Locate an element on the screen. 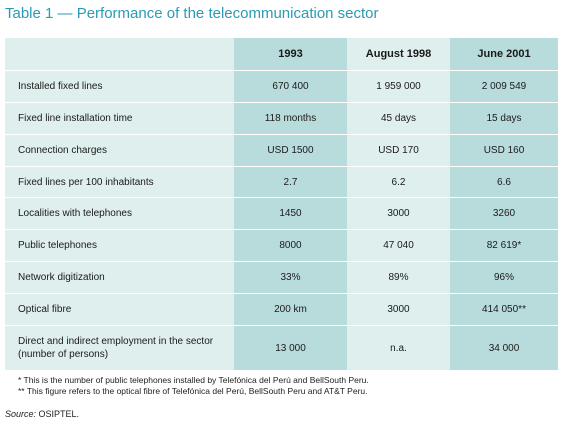 Image resolution: width=563 pixels, height=427 pixels. column-shade-june-2001 is located at coordinates (504, 204).